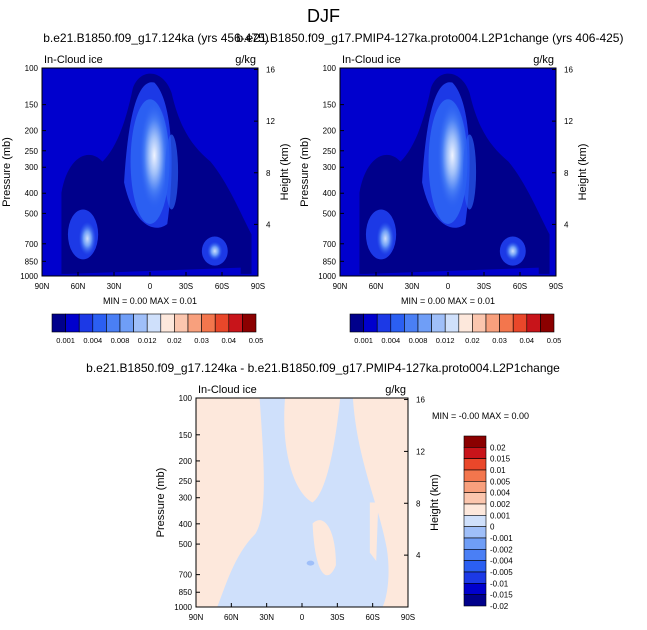 The width and height of the screenshot is (647, 630). I want to click on colorbar-label: 0, so click(492, 527).